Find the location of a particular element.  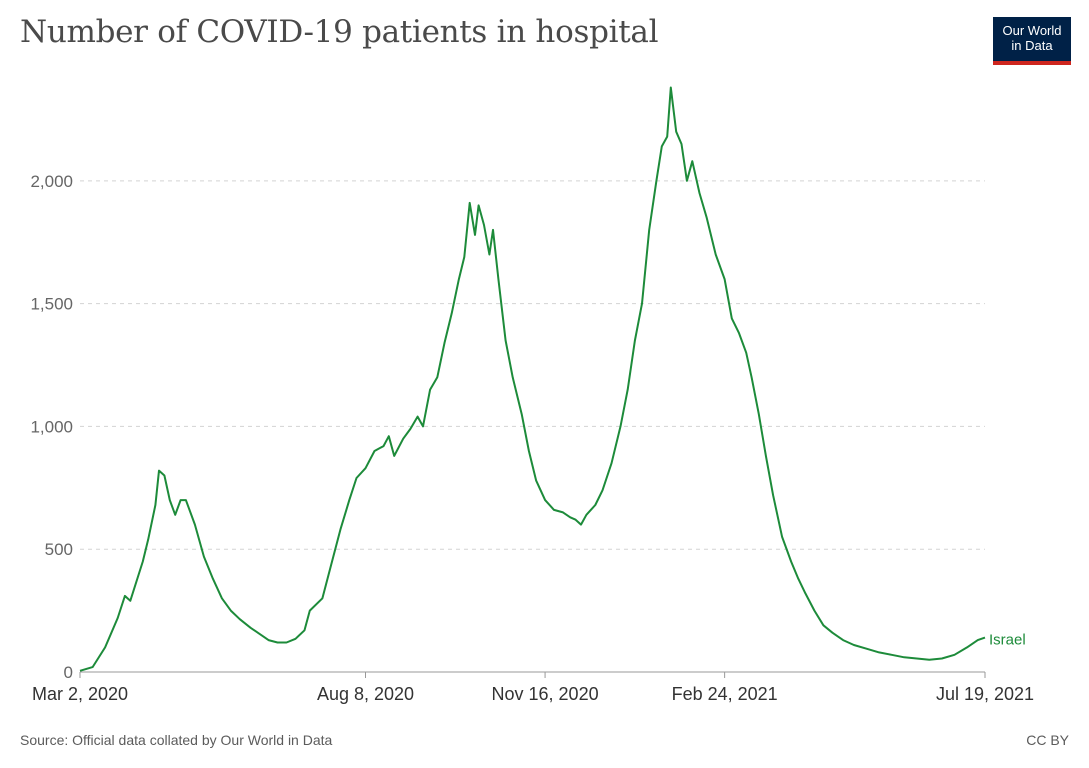

logo-line-1: Our World is located at coordinates (1032, 30).